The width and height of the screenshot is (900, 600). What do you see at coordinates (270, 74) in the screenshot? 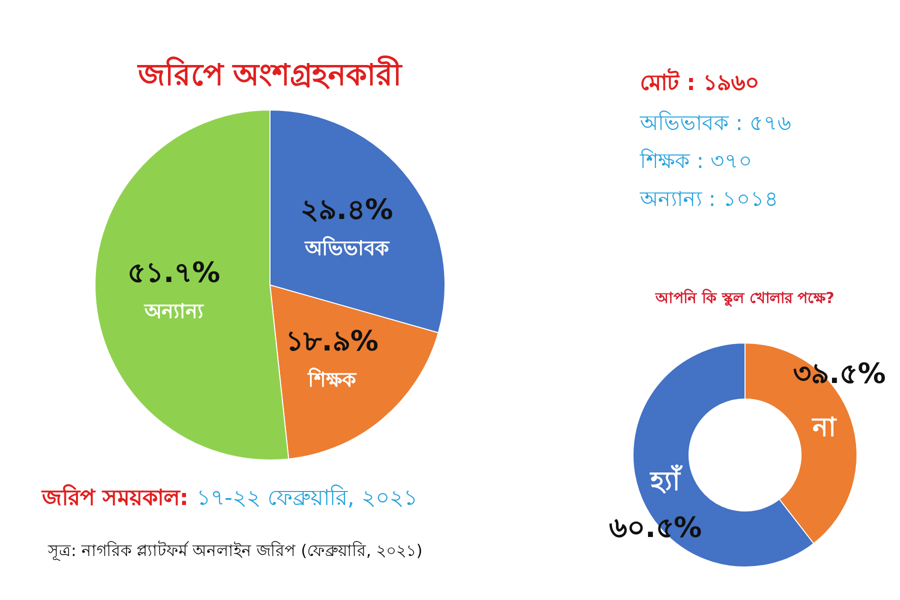
I see `chart-title: জরিপে অংশগ্রহনকারী` at bounding box center [270, 74].